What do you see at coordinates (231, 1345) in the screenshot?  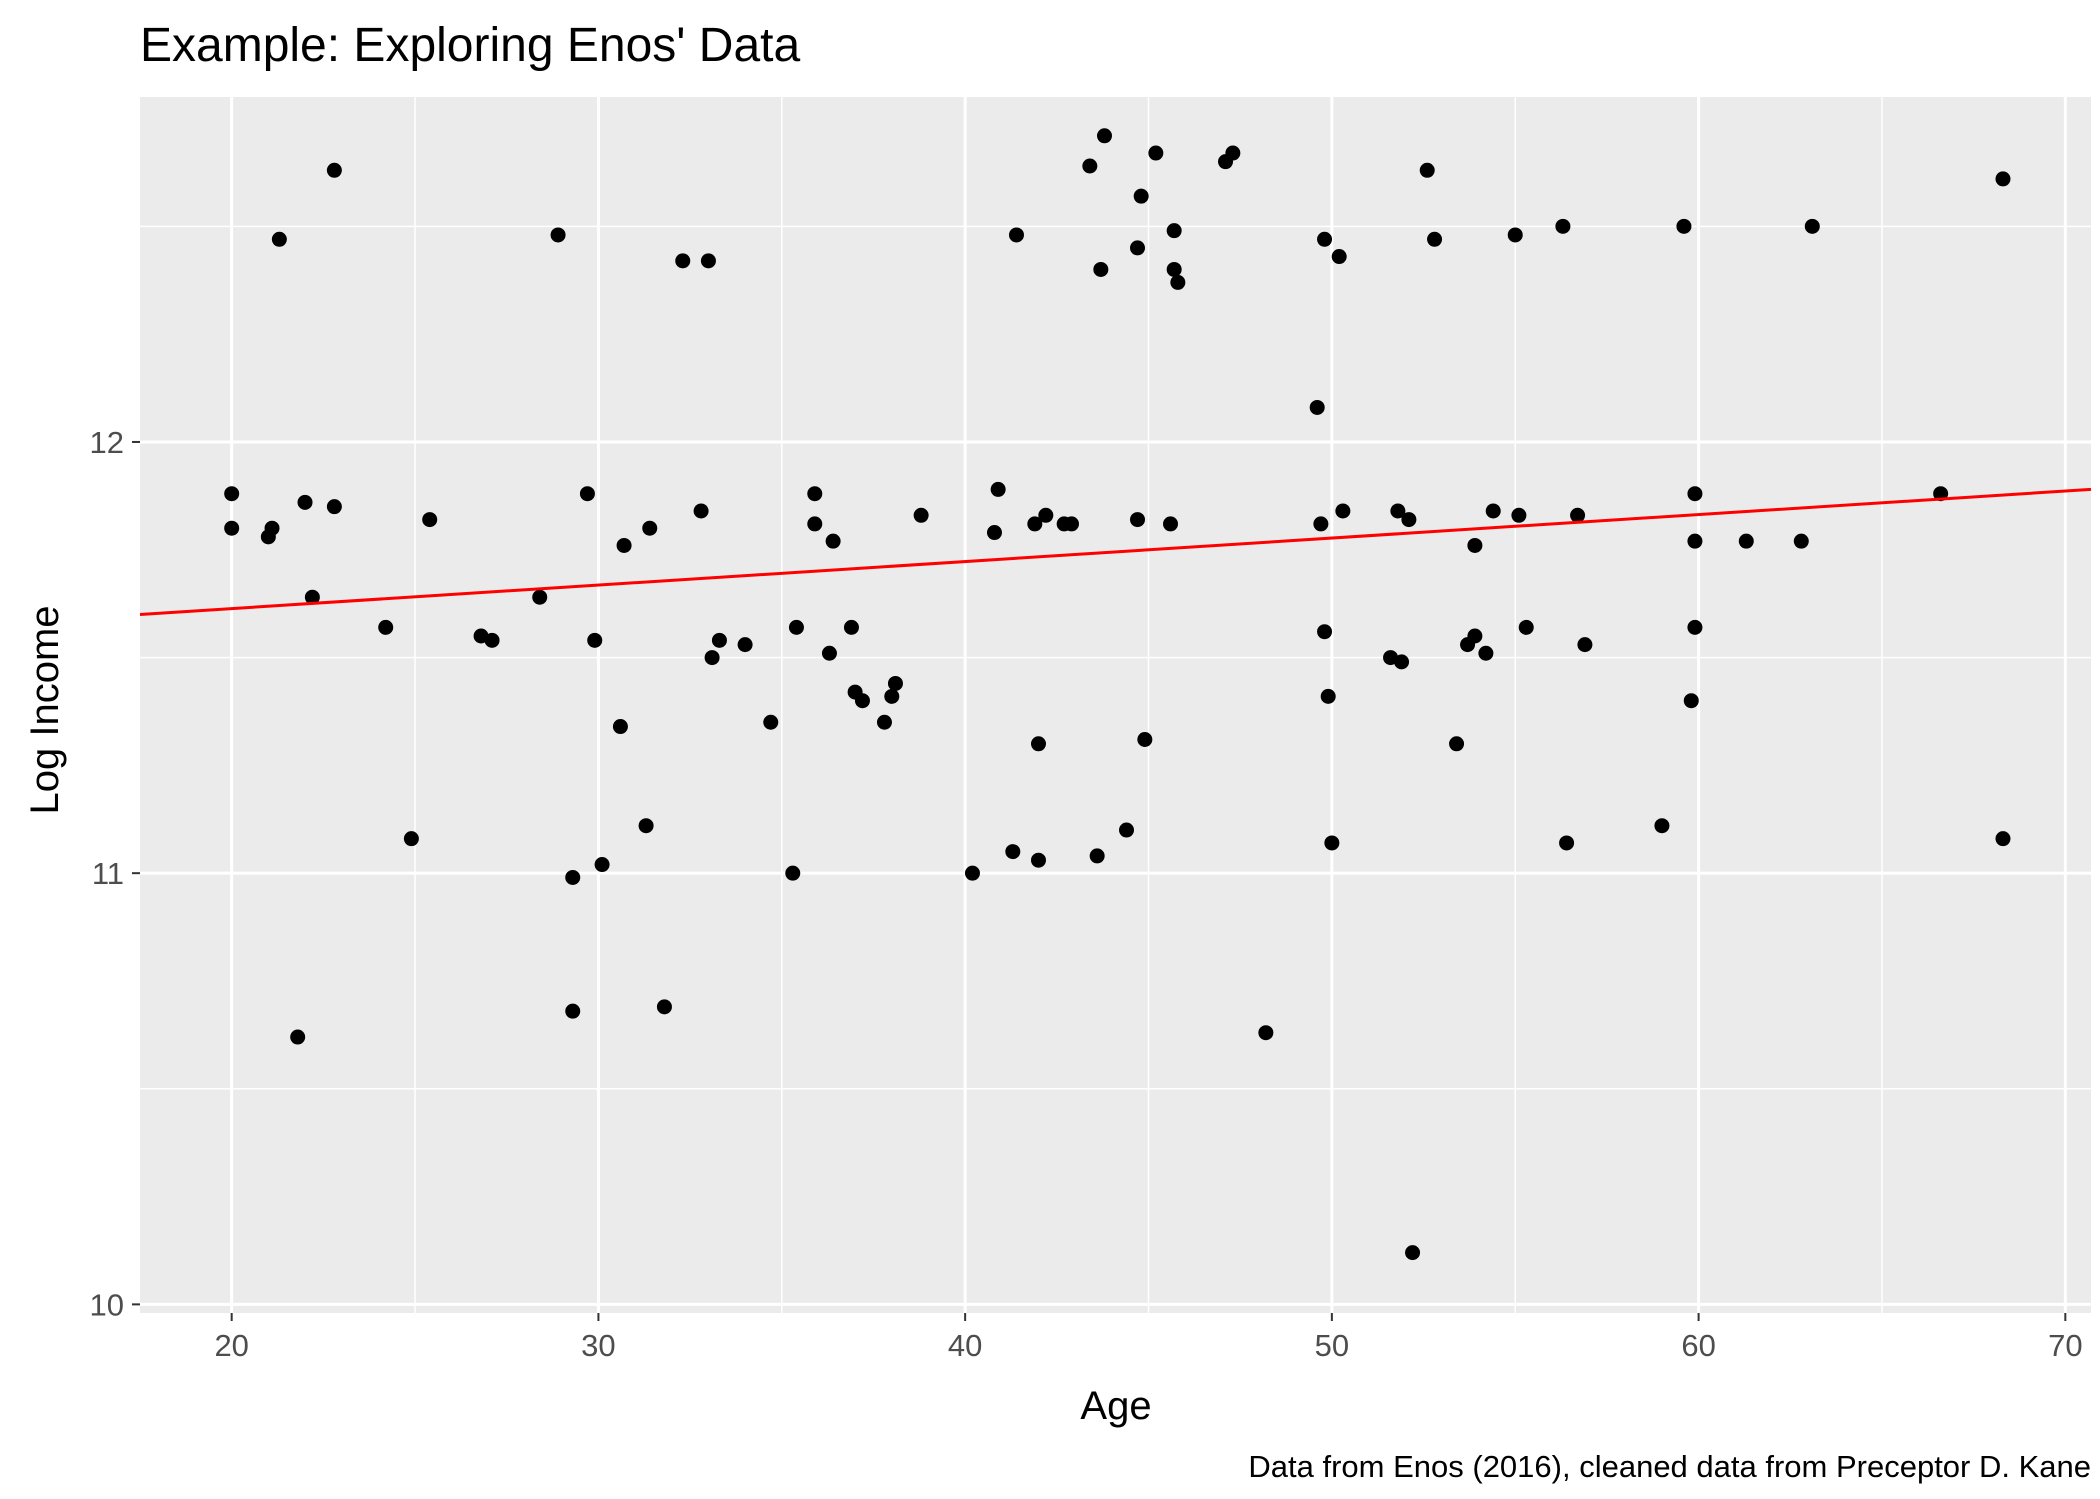 I see `x-tick-label: 20` at bounding box center [231, 1345].